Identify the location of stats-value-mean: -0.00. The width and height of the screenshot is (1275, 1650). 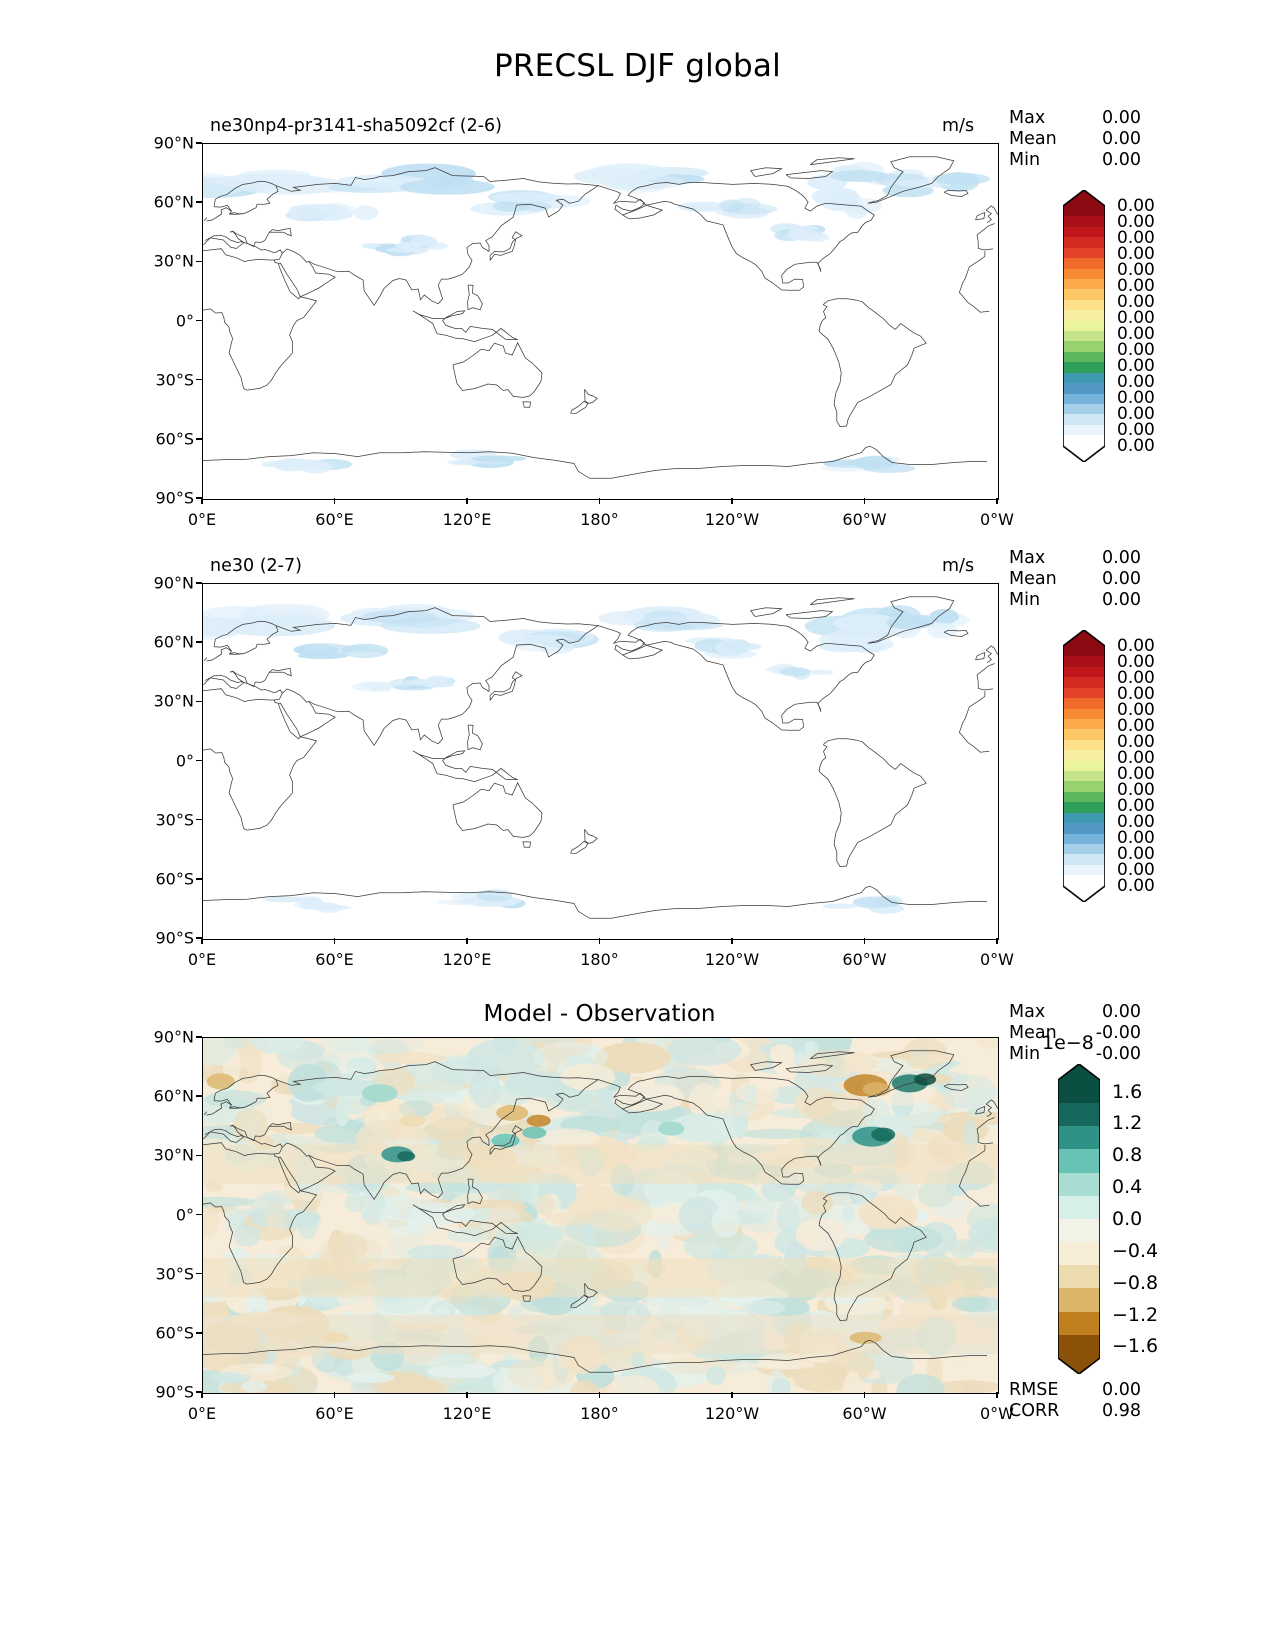
(1118, 1033).